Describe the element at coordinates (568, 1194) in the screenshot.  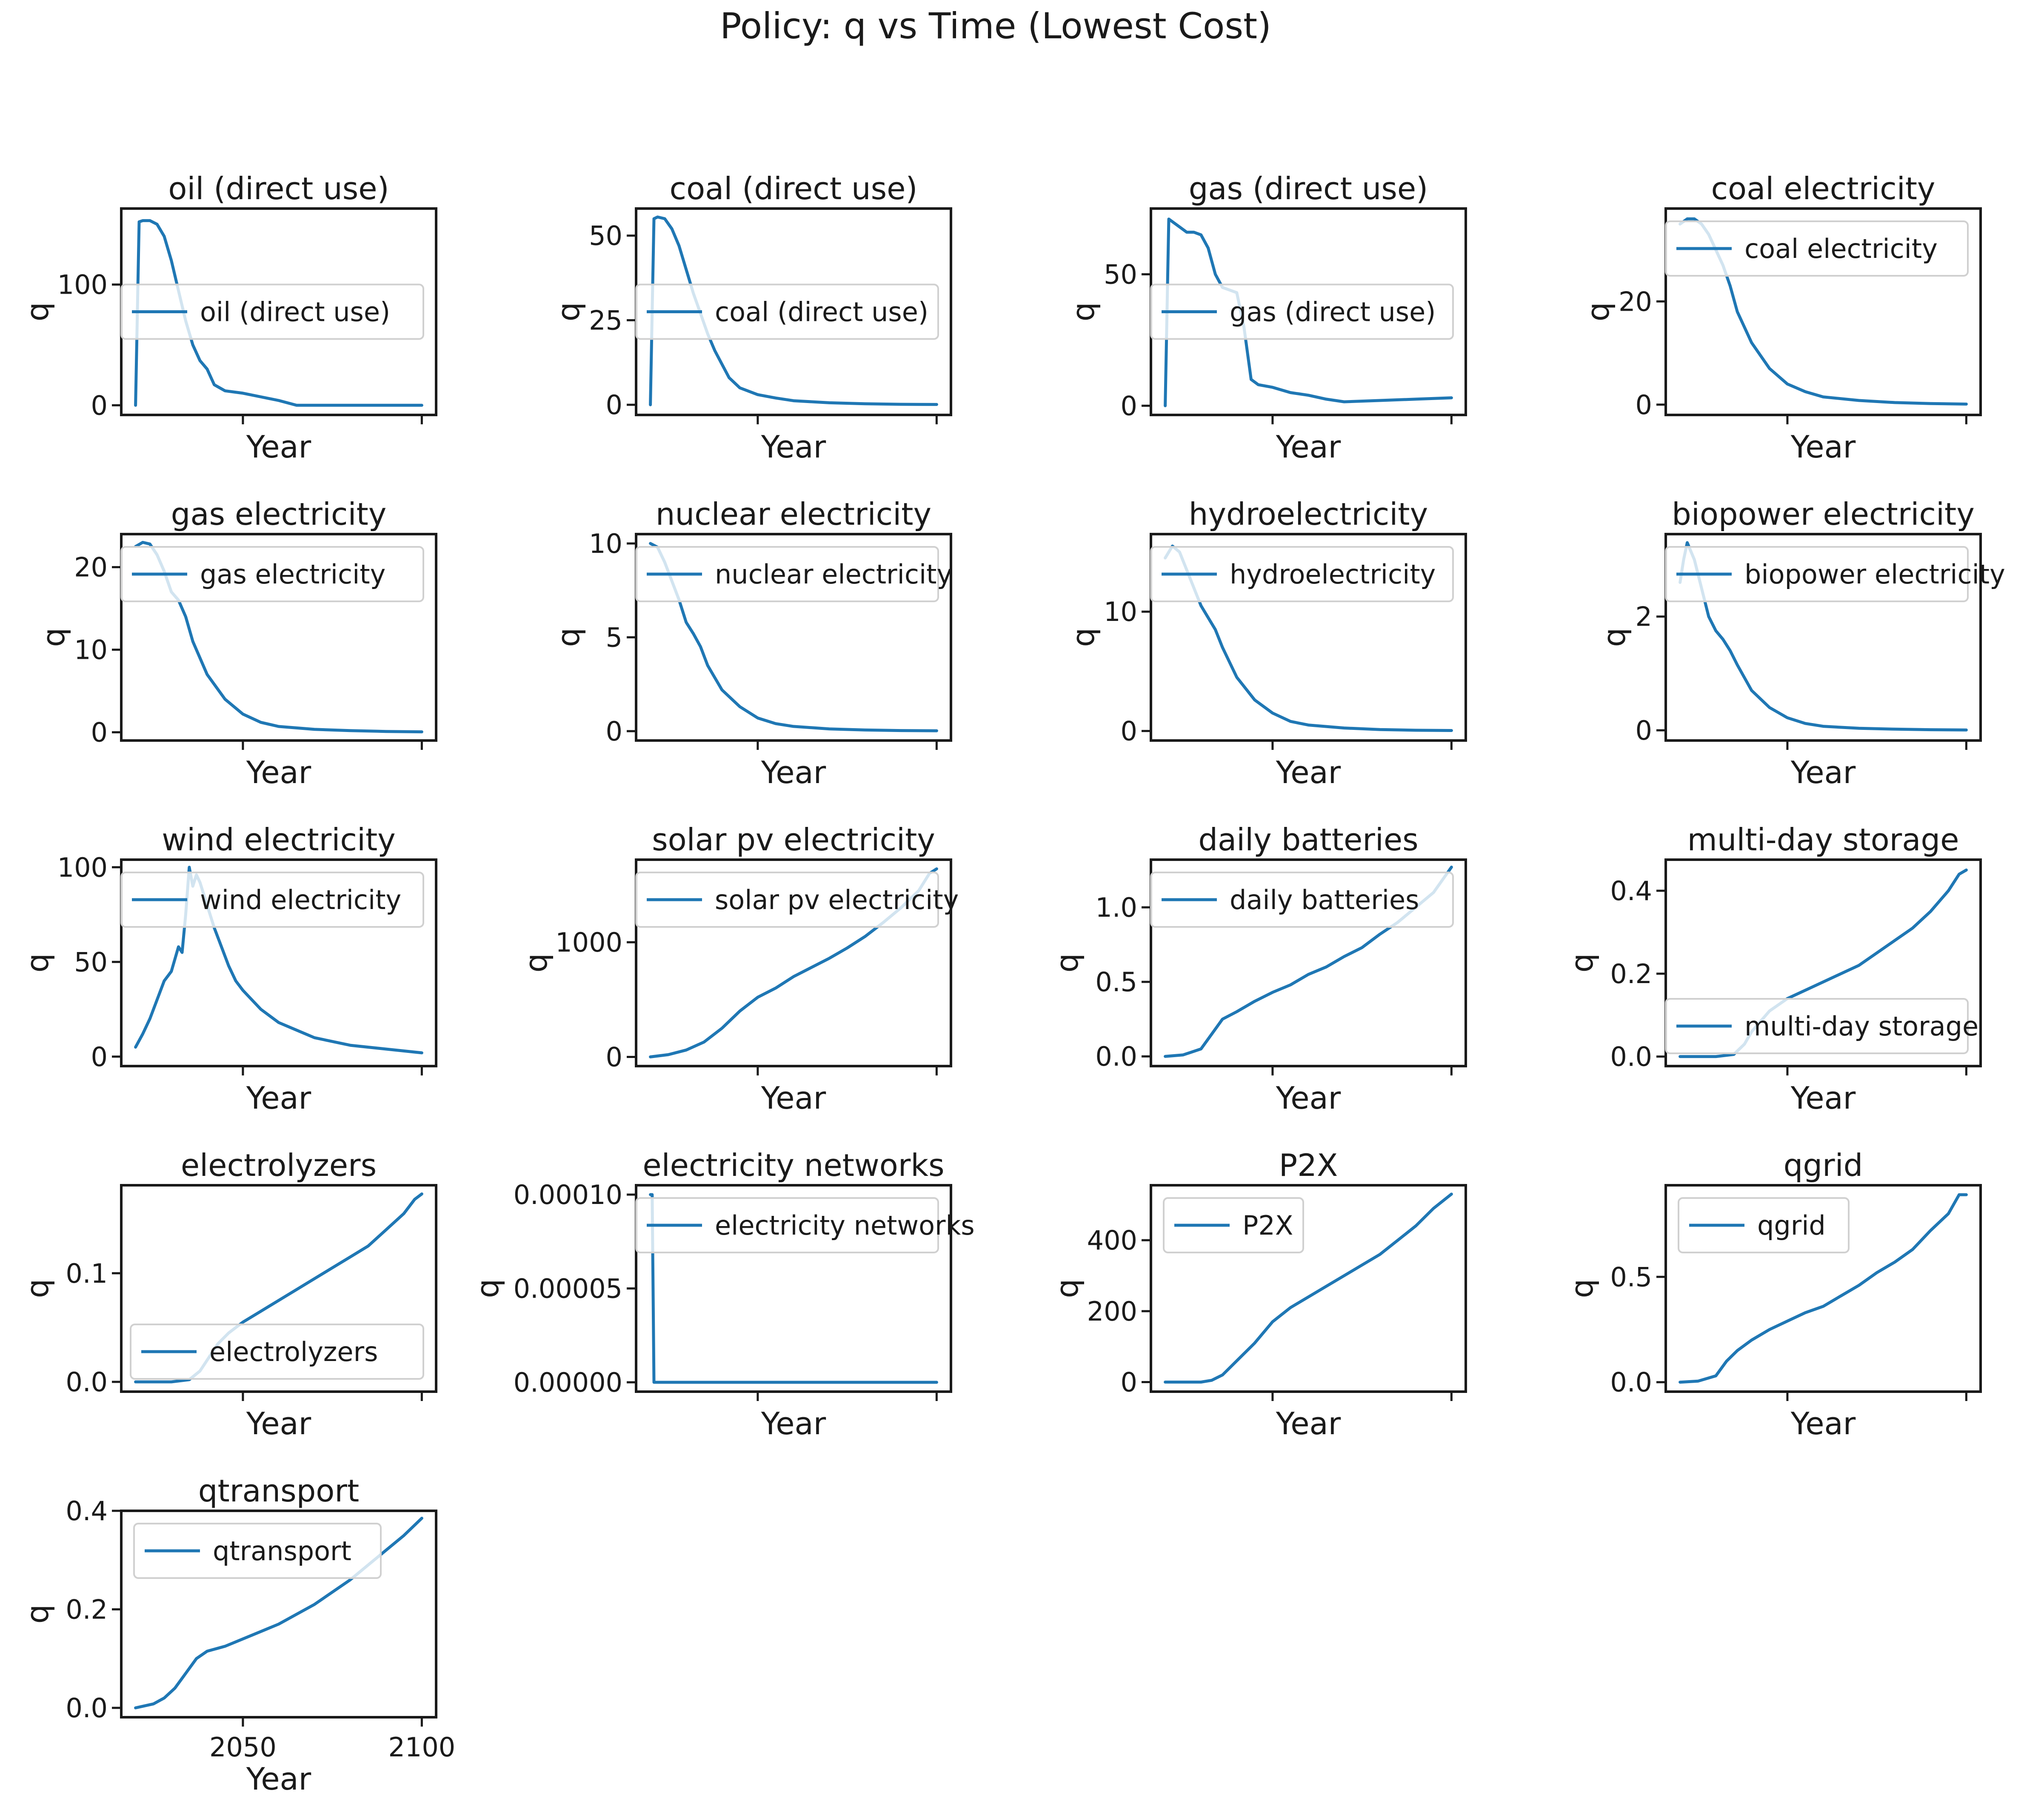
I see `y-tick-label: 0.00010` at that location.